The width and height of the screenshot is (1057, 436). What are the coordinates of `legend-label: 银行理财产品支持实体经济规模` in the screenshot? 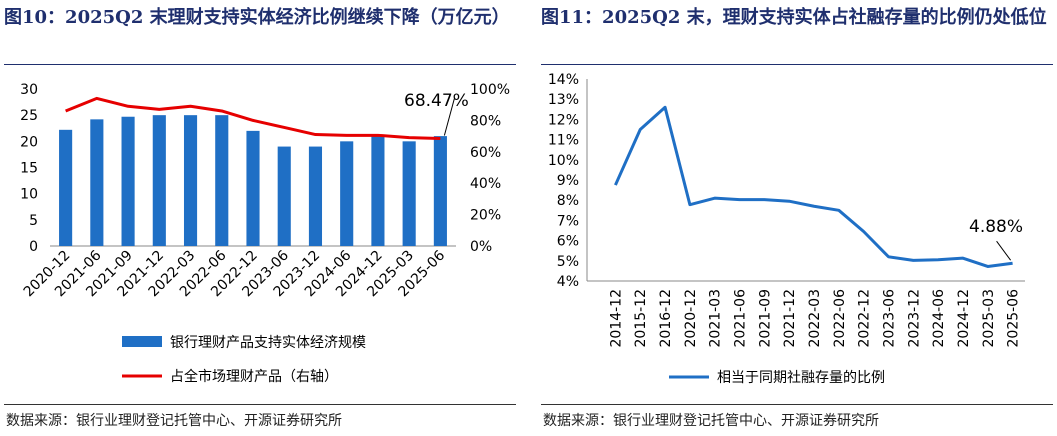 It's located at (268, 343).